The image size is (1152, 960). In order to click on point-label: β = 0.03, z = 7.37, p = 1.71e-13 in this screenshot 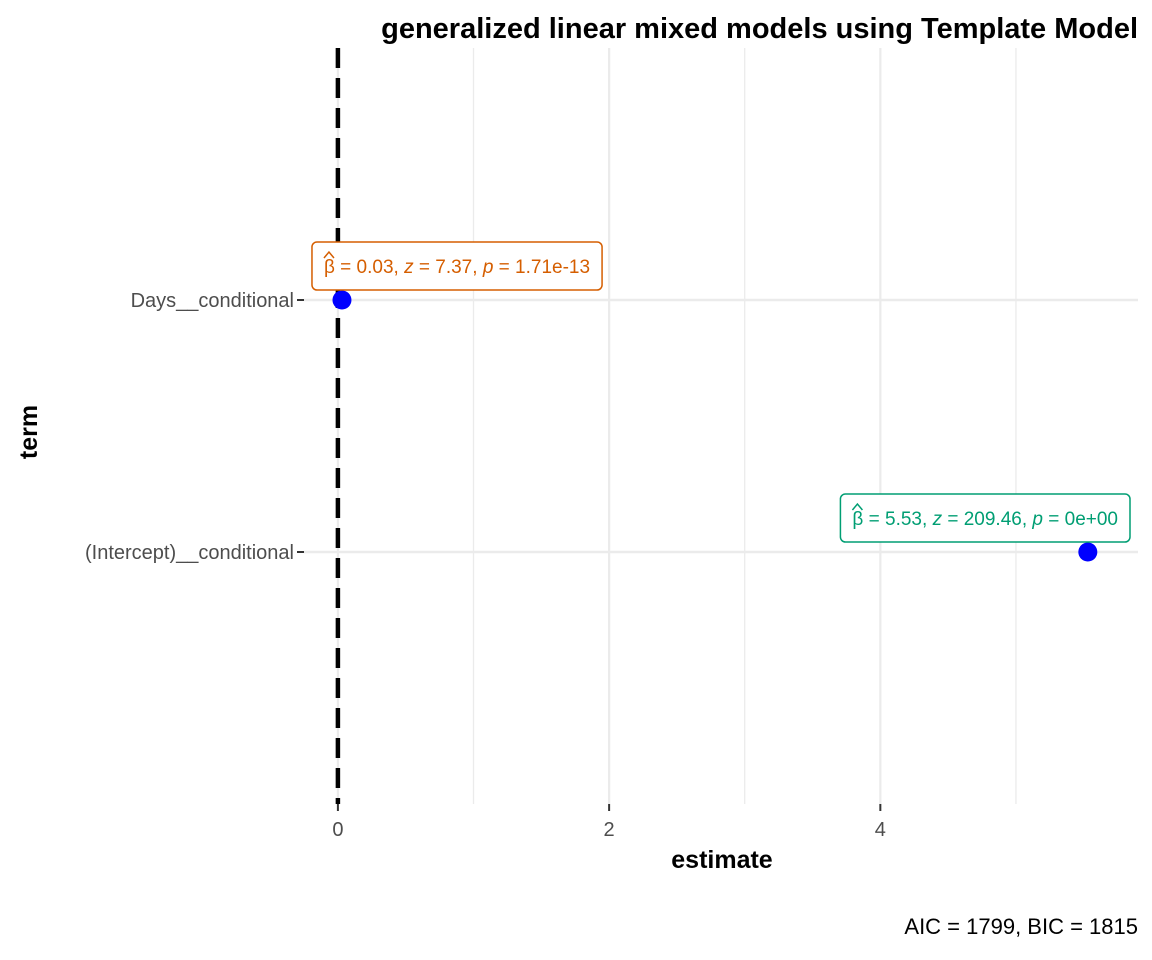, I will do `click(457, 266)`.